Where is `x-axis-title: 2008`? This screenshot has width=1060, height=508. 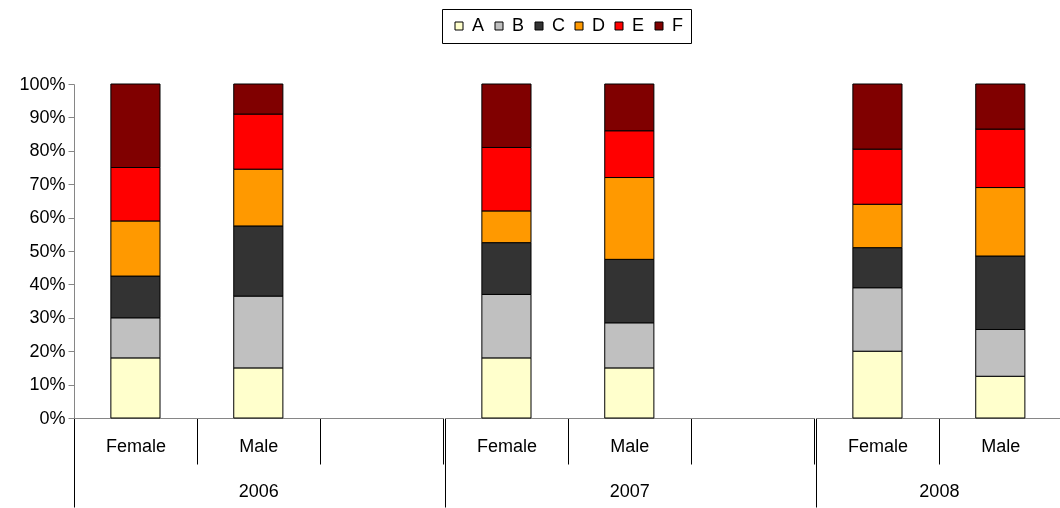
x-axis-title: 2008 is located at coordinates (939, 490).